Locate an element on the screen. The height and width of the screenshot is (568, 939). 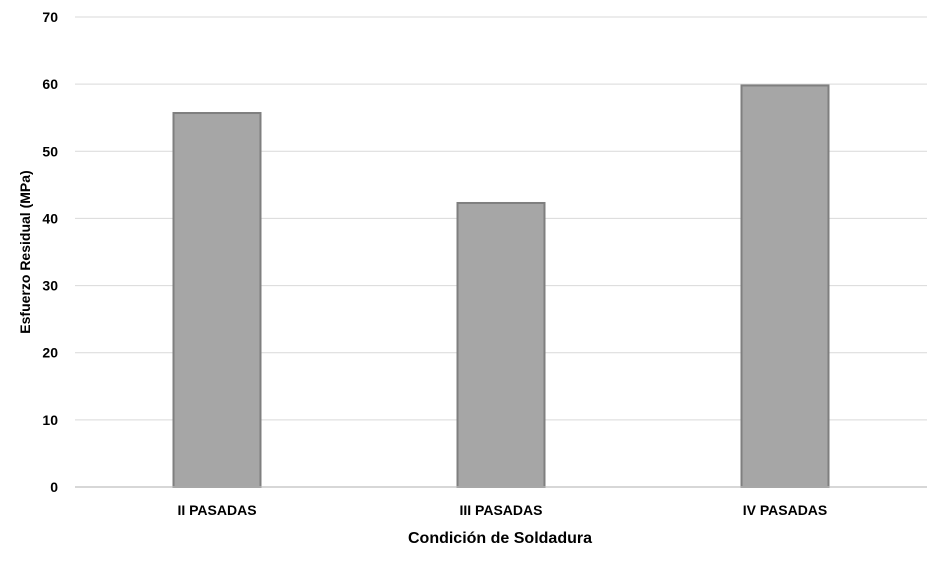
x-tick-label: II PASADAS is located at coordinates (216, 510).